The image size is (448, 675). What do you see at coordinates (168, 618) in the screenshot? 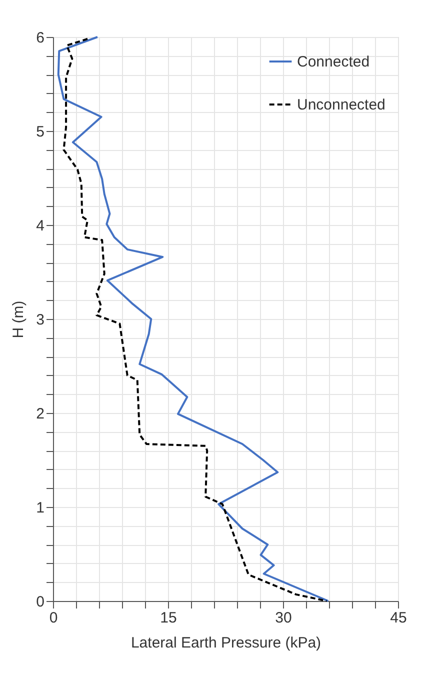
I see `x-tick-label: 15` at bounding box center [168, 618].